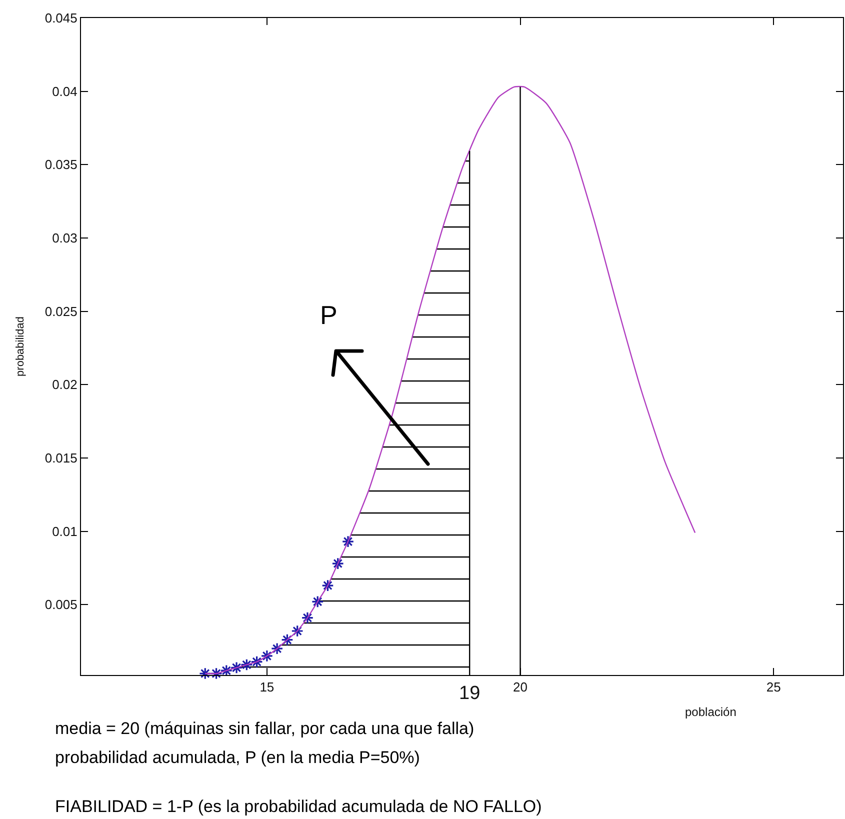  Describe the element at coordinates (469, 693) in the screenshot. I see `ref-line-label: 19` at that location.